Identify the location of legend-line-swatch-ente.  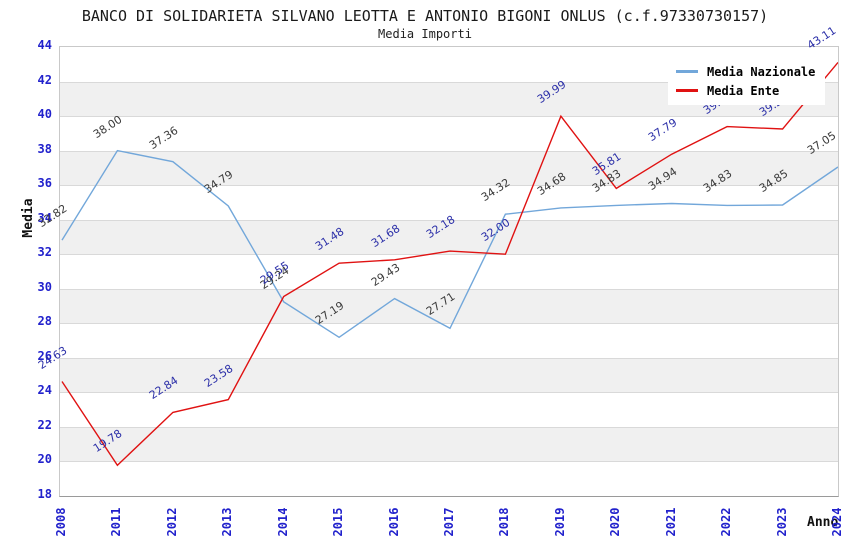
(687, 90).